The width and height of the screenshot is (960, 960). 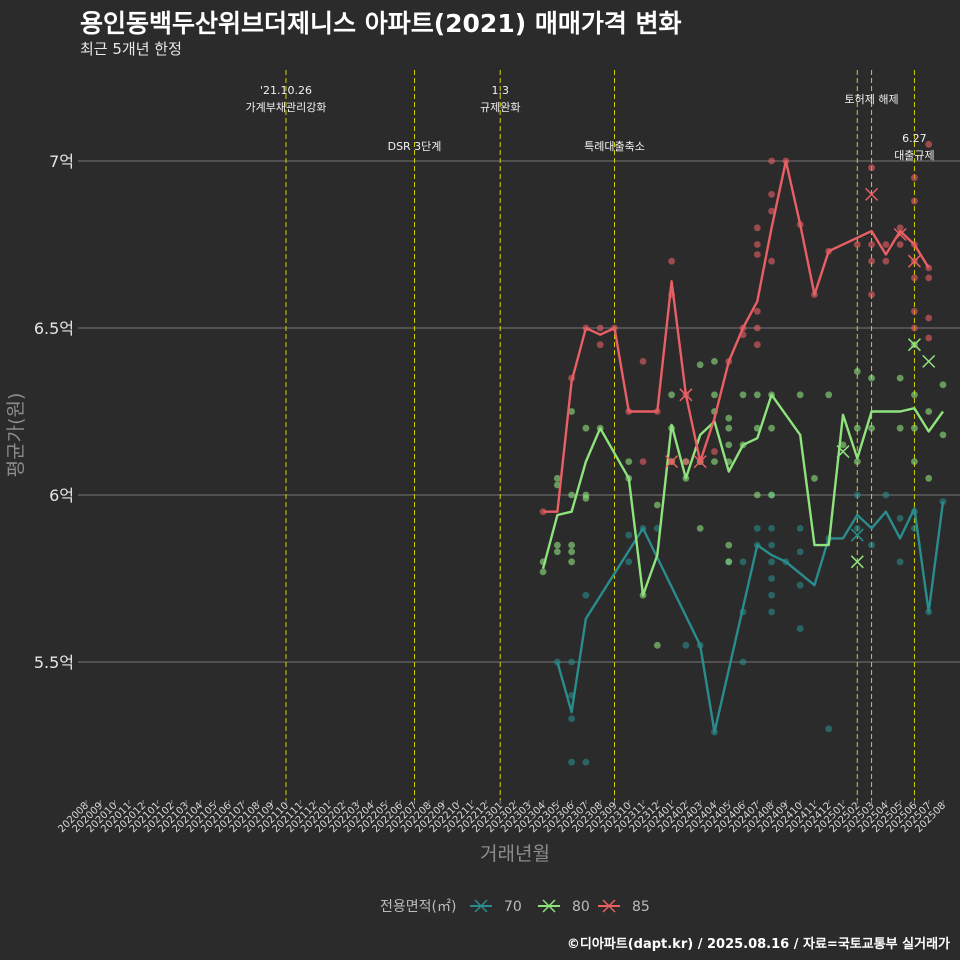 What do you see at coordinates (914, 138) in the screenshot?
I see `event-label: 6.27` at bounding box center [914, 138].